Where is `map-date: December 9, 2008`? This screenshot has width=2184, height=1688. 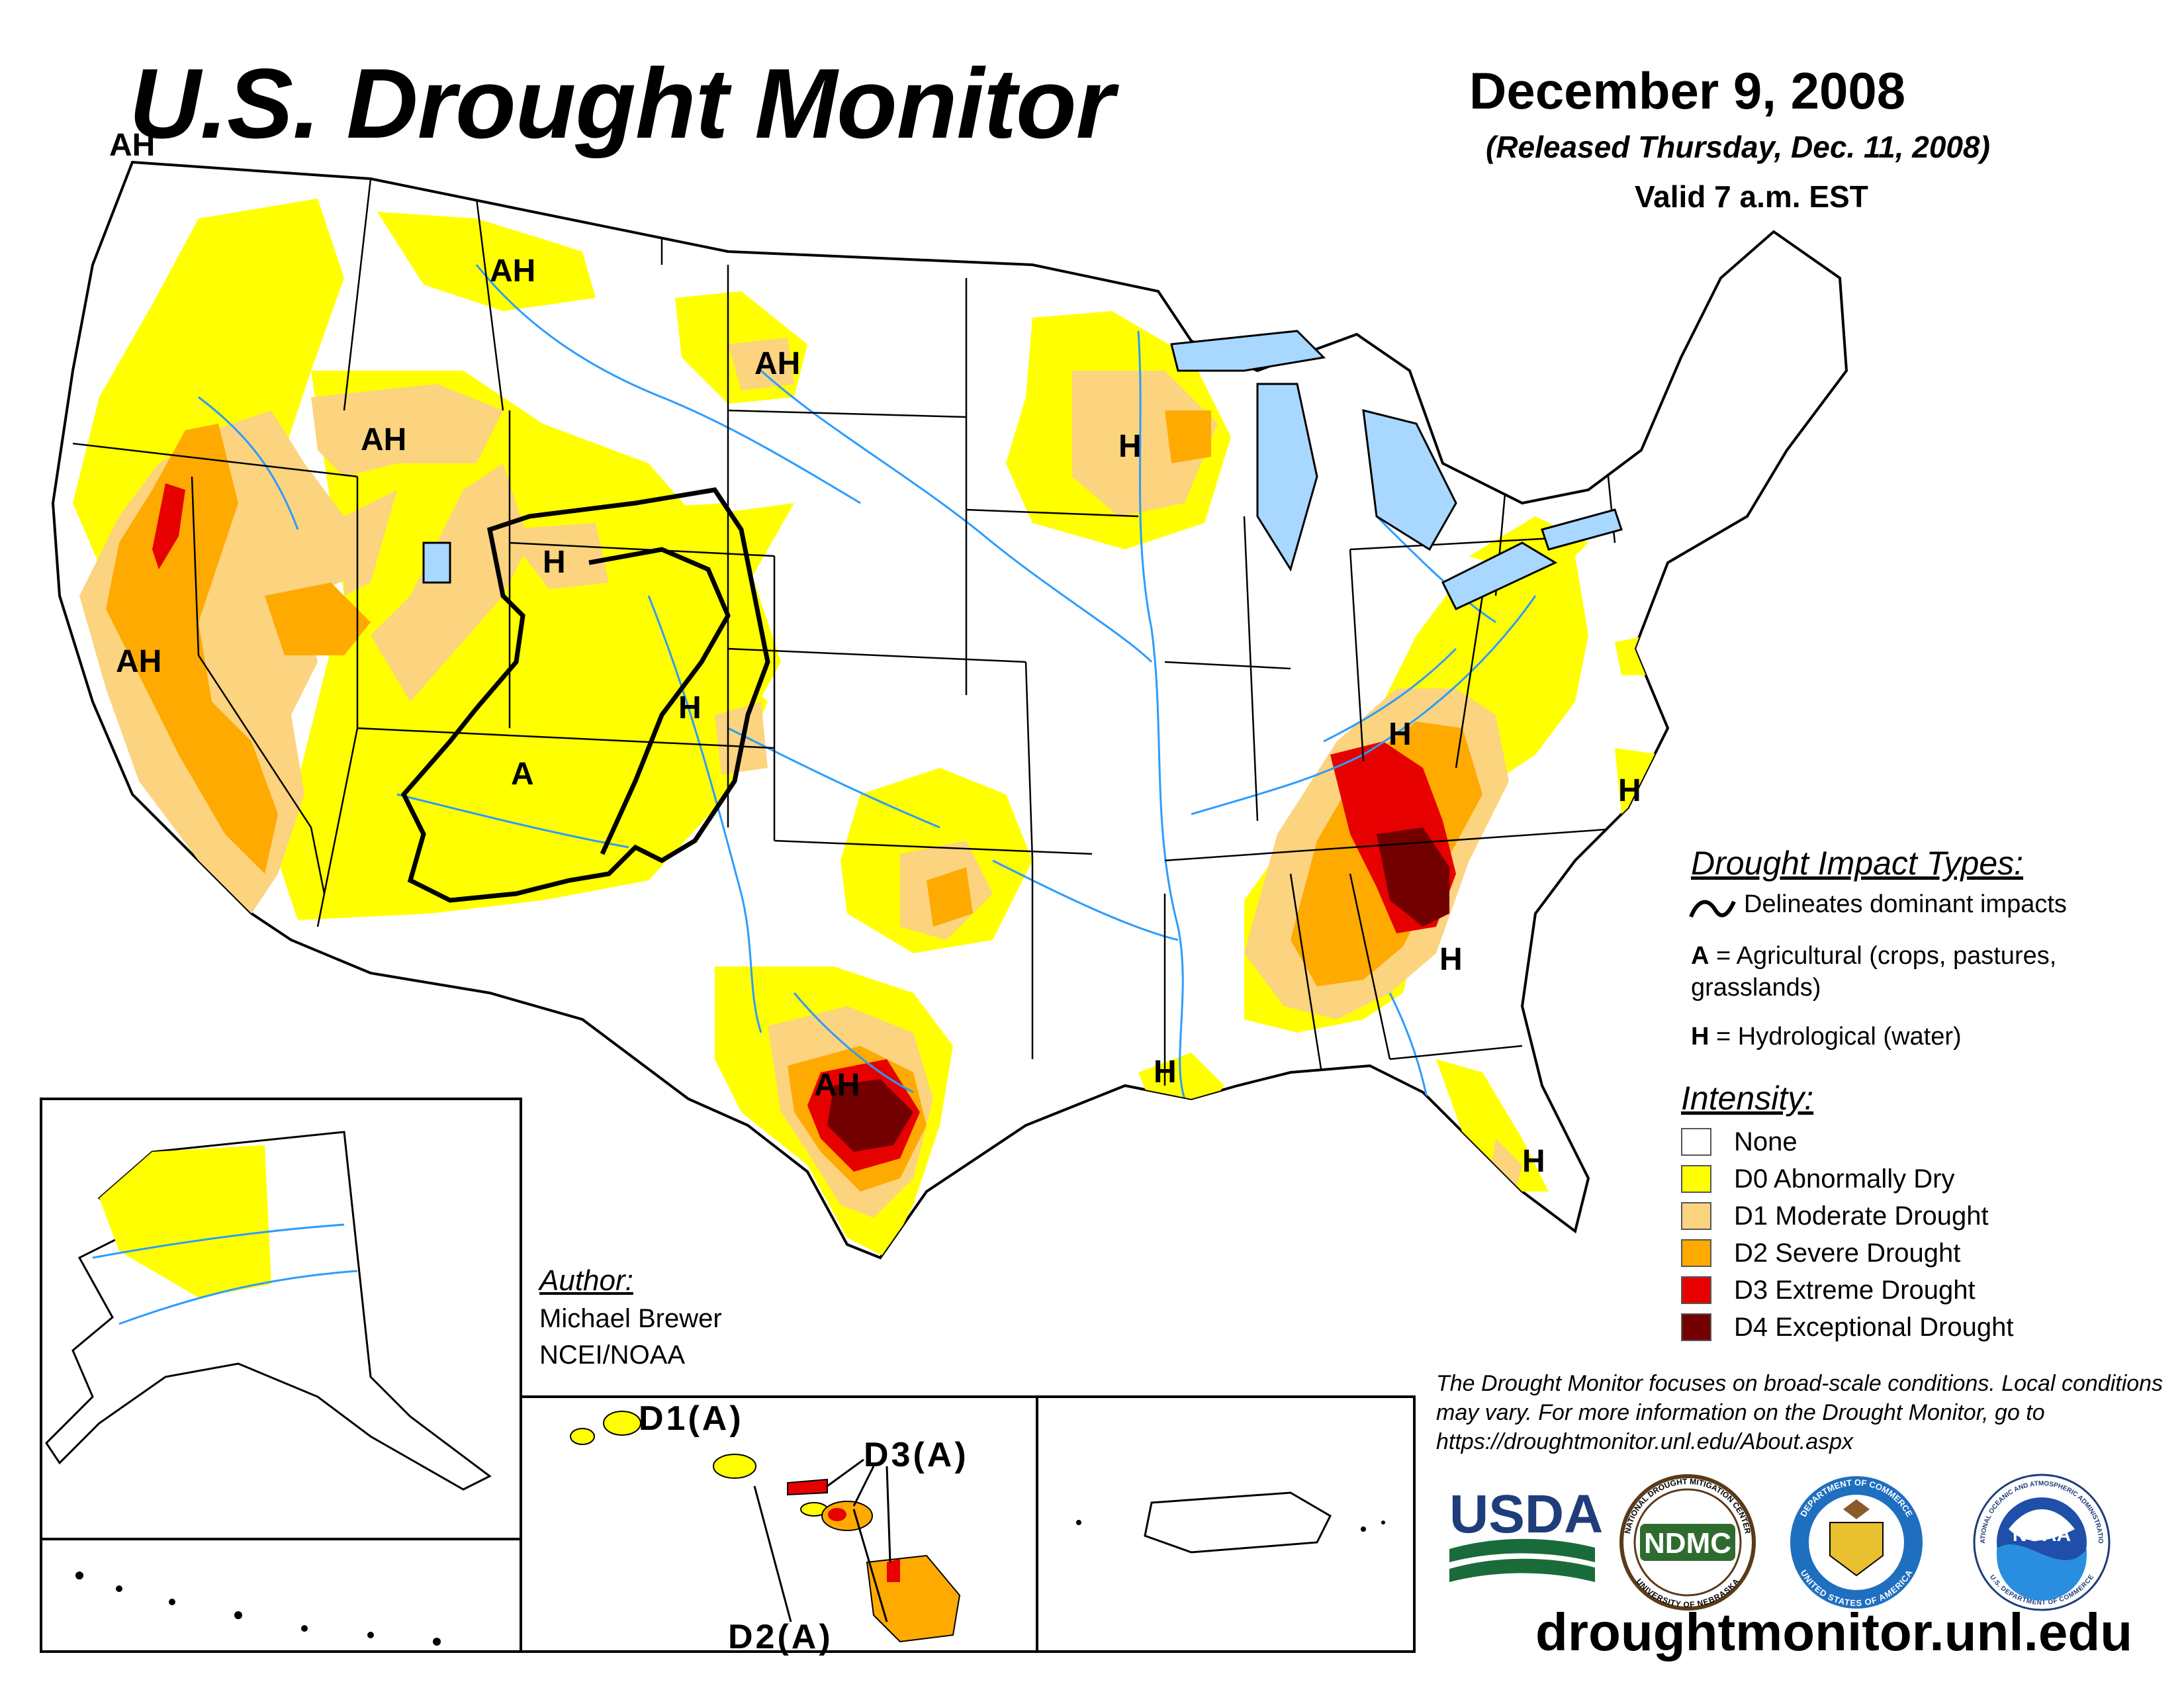 map-date: December 9, 2008 is located at coordinates (1687, 91).